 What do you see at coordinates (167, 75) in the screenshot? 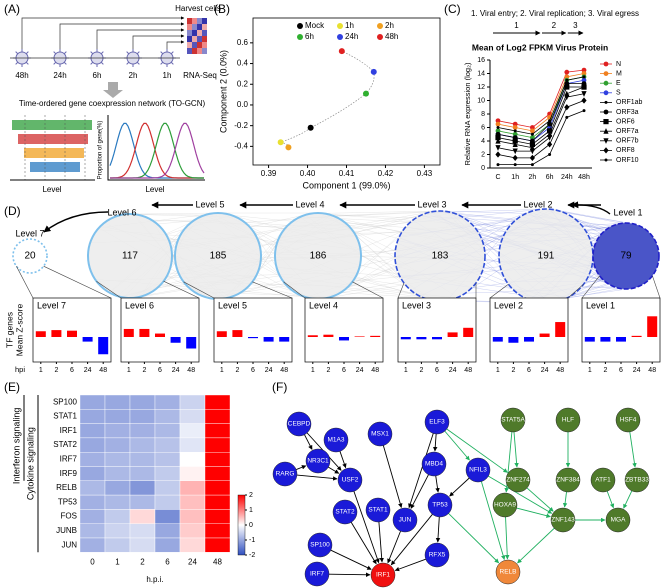
I see `timepoint-label: 1h` at bounding box center [167, 75].